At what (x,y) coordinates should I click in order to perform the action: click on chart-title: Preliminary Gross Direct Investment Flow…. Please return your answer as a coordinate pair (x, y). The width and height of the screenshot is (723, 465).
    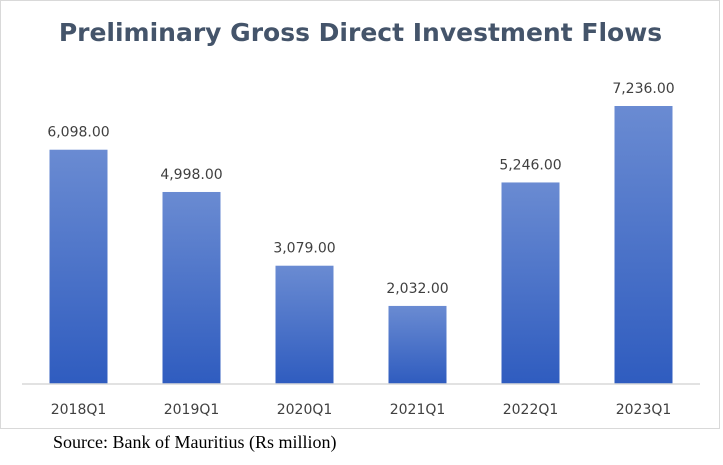
    Looking at the image, I should click on (360, 32).